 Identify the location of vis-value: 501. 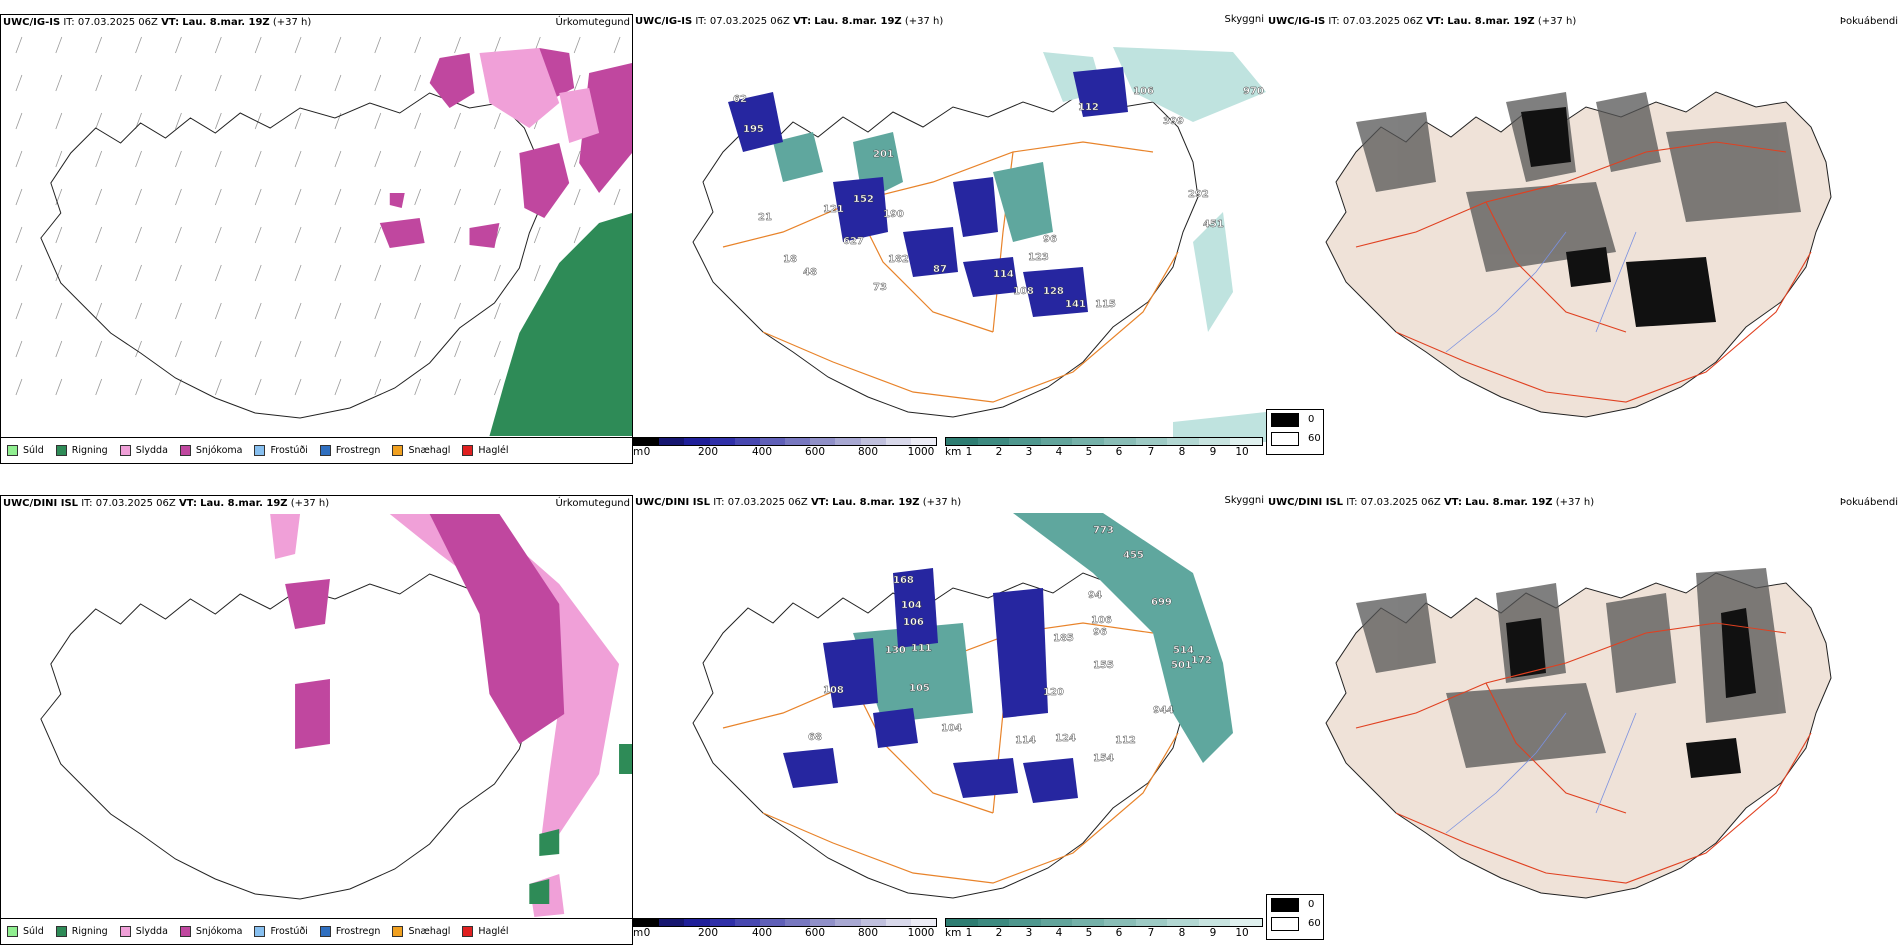
(1181, 665).